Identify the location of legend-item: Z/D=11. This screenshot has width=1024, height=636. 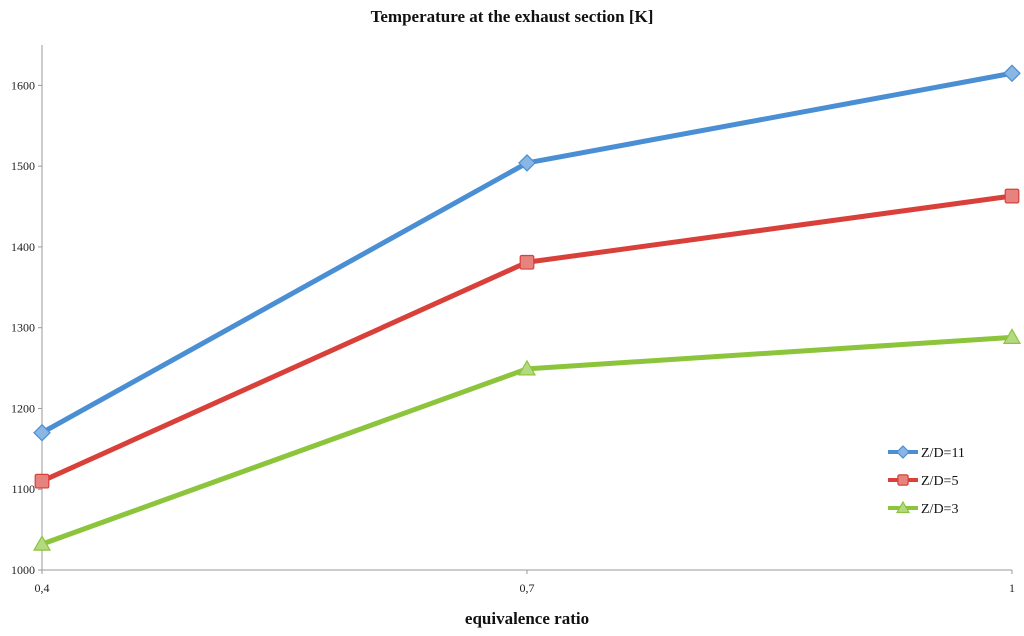
(926, 453).